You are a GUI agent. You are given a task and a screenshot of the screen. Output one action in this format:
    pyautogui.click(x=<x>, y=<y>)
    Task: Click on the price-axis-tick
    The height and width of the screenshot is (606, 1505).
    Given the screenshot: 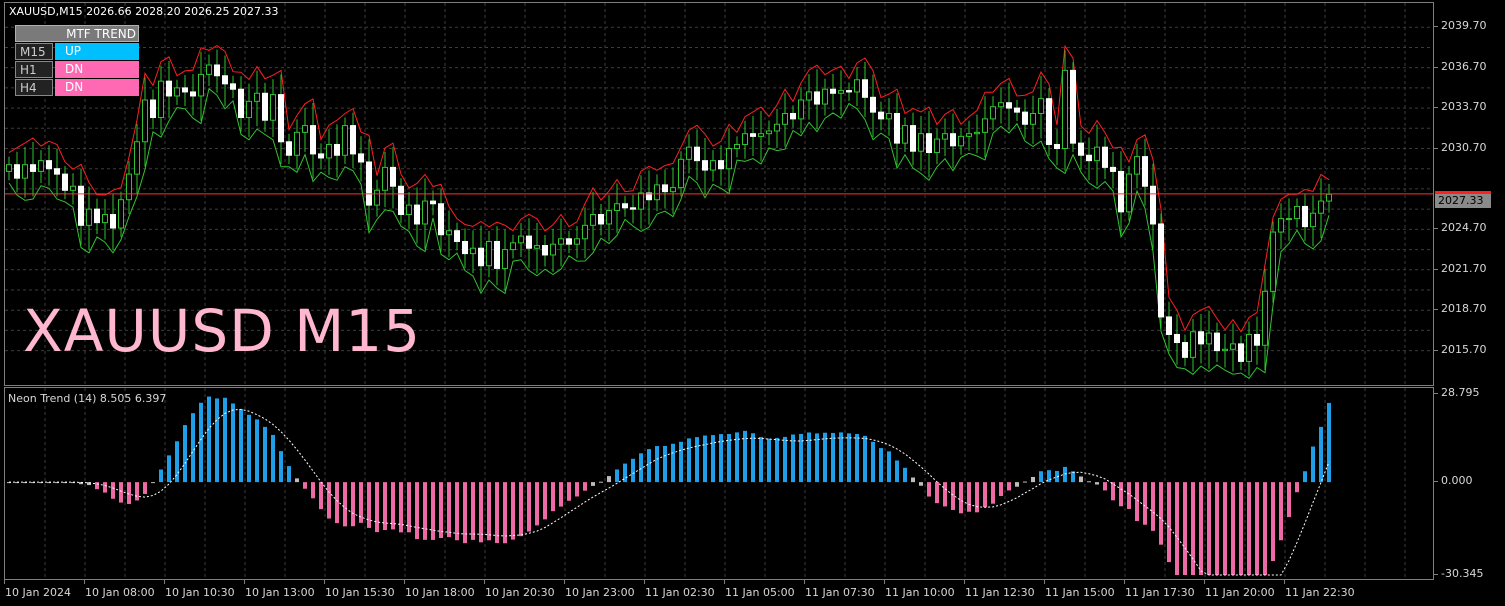 What is the action you would take?
    pyautogui.click(x=1436, y=350)
    